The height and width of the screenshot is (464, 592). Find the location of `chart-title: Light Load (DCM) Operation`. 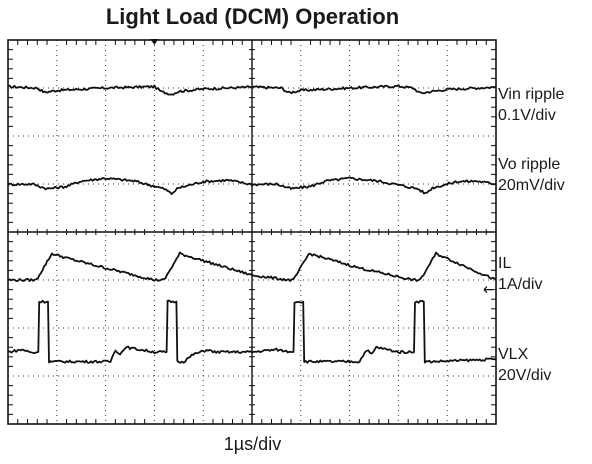

chart-title: Light Load (DCM) Operation is located at coordinates (252, 16).